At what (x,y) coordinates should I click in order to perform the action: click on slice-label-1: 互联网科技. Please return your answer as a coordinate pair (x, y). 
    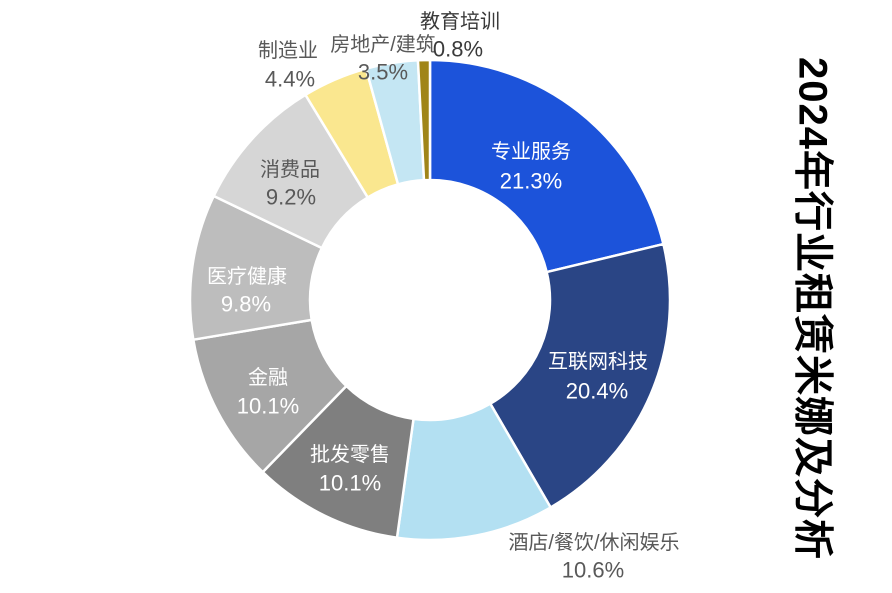
    Looking at the image, I should click on (598, 361).